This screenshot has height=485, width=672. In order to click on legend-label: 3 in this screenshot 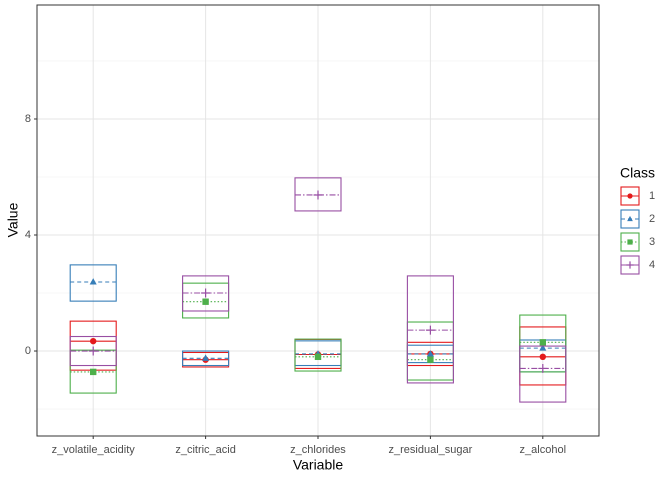, I will do `click(652, 242)`.